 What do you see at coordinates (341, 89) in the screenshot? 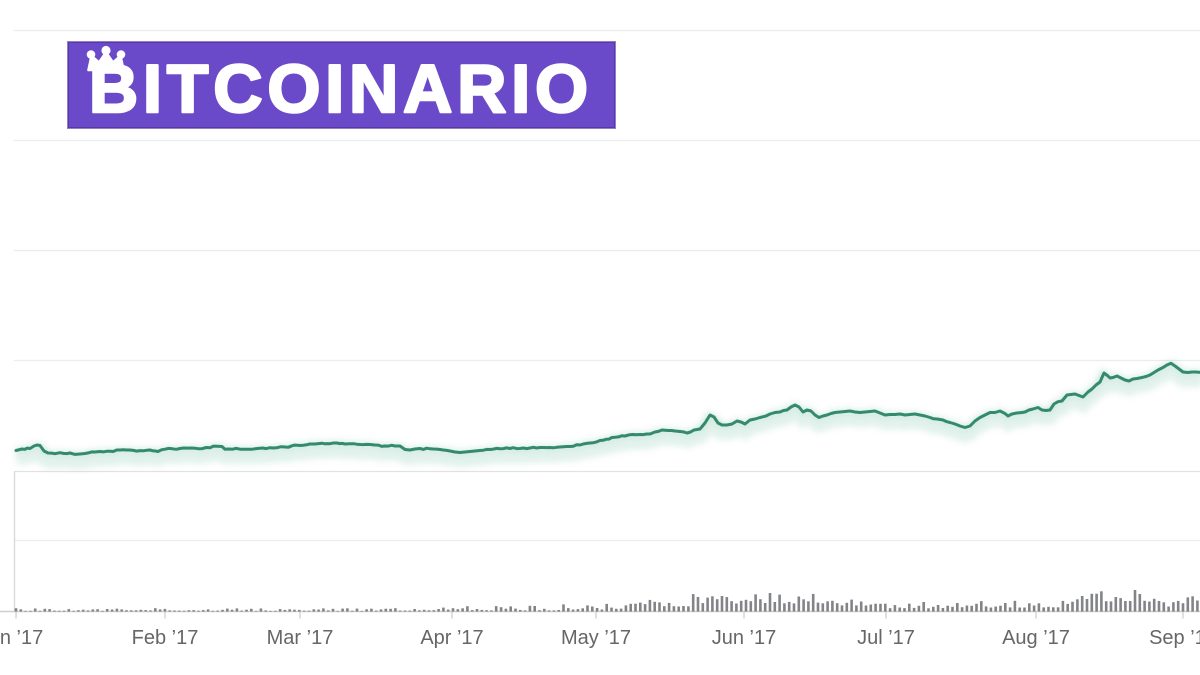
I see `svg-text: BITCOINARIO` at bounding box center [341, 89].